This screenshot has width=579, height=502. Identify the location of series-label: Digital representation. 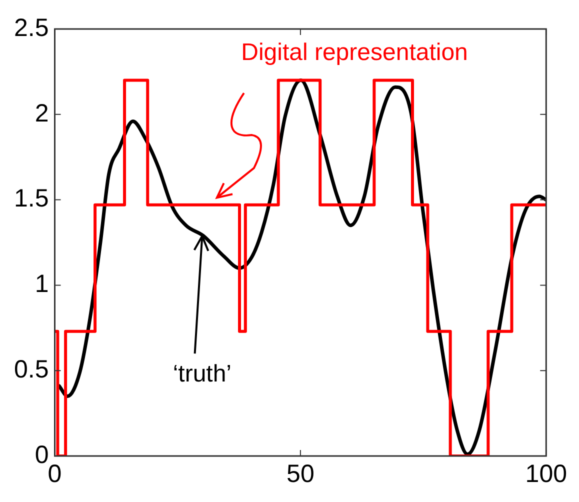
(354, 52).